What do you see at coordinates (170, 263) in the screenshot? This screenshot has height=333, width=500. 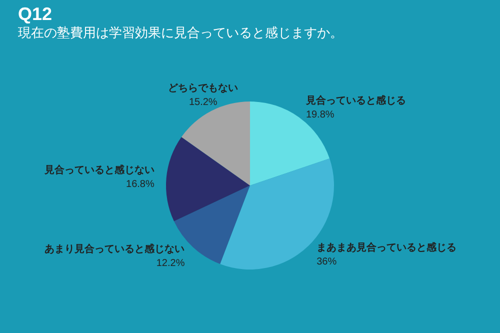 I see `data-label: 12.2%` at bounding box center [170, 263].